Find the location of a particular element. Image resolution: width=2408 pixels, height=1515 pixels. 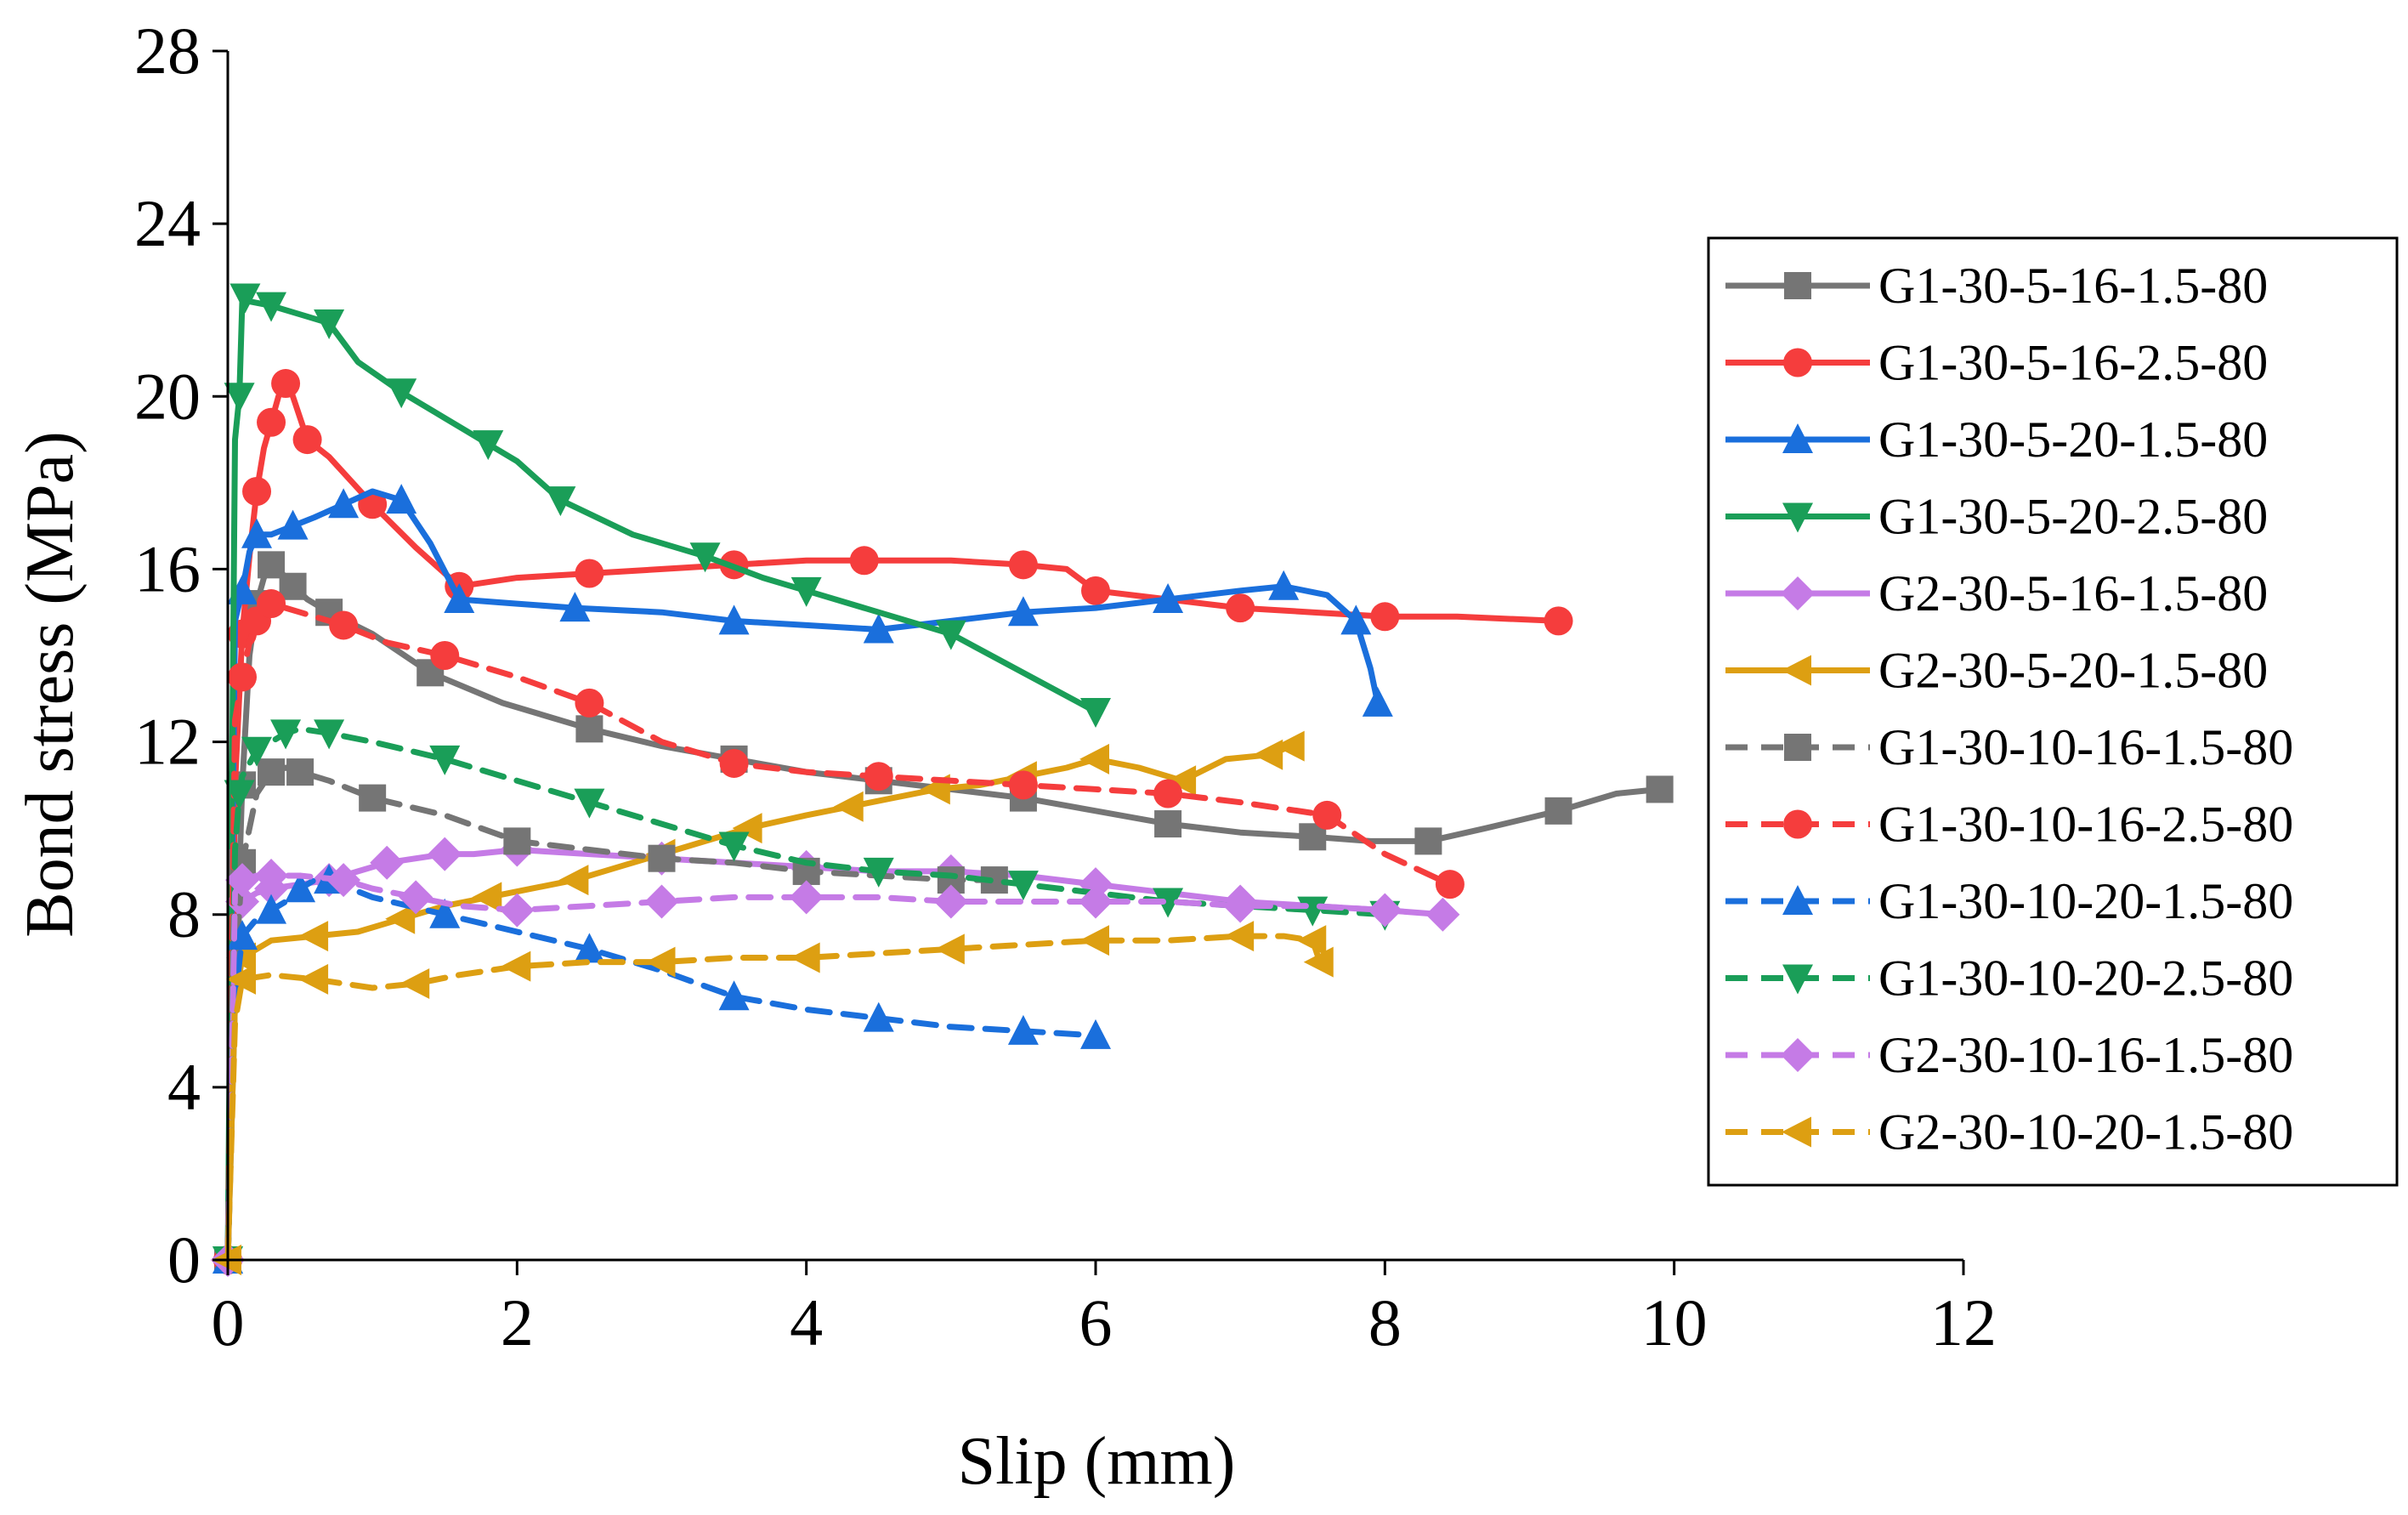

legend-item: G2-30-5-20-1.5-80 is located at coordinates (1996, 671).